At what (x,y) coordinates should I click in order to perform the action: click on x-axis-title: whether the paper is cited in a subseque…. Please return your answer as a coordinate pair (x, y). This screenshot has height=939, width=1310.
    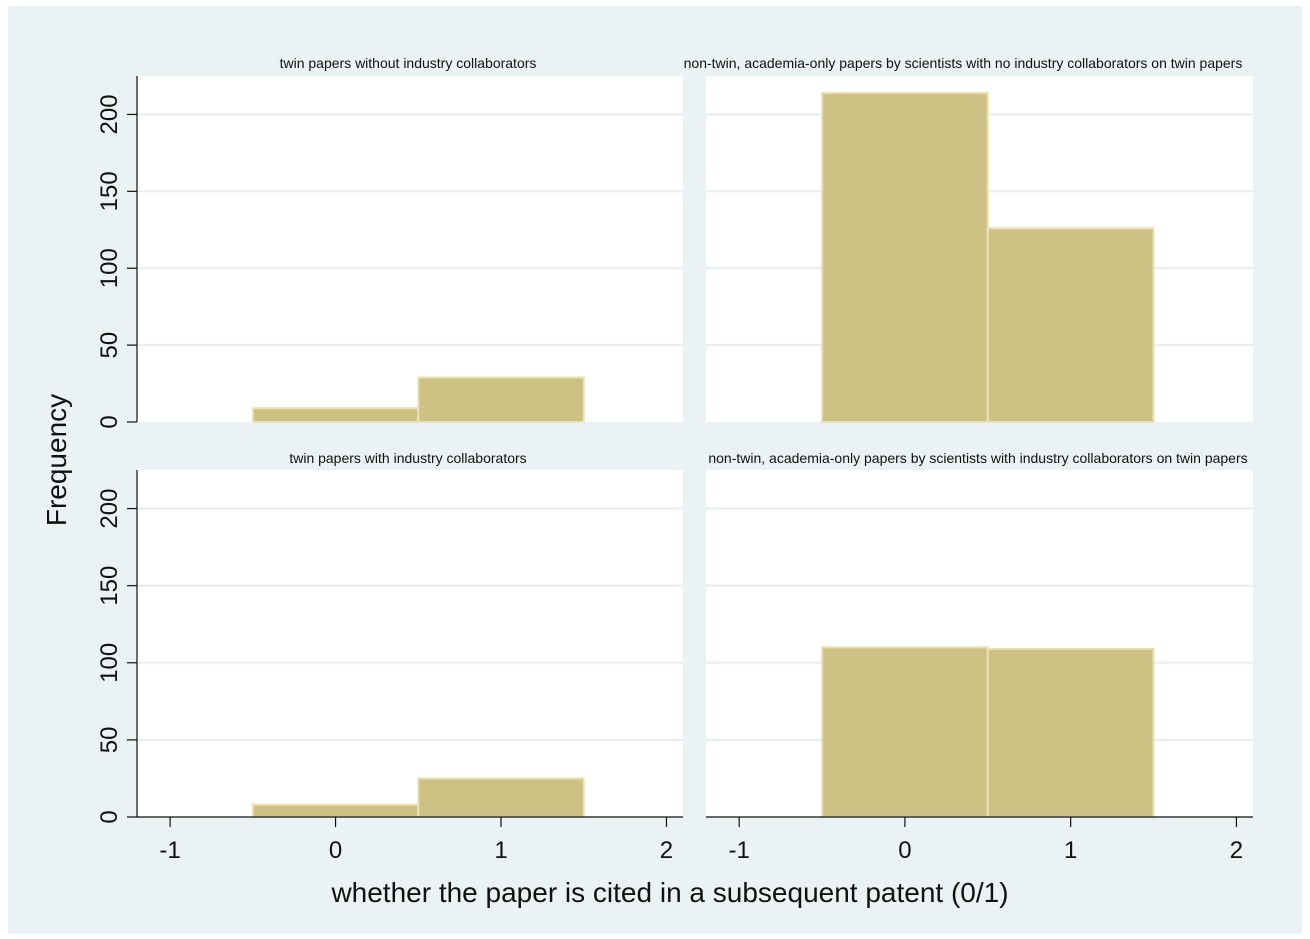
    Looking at the image, I should click on (669, 892).